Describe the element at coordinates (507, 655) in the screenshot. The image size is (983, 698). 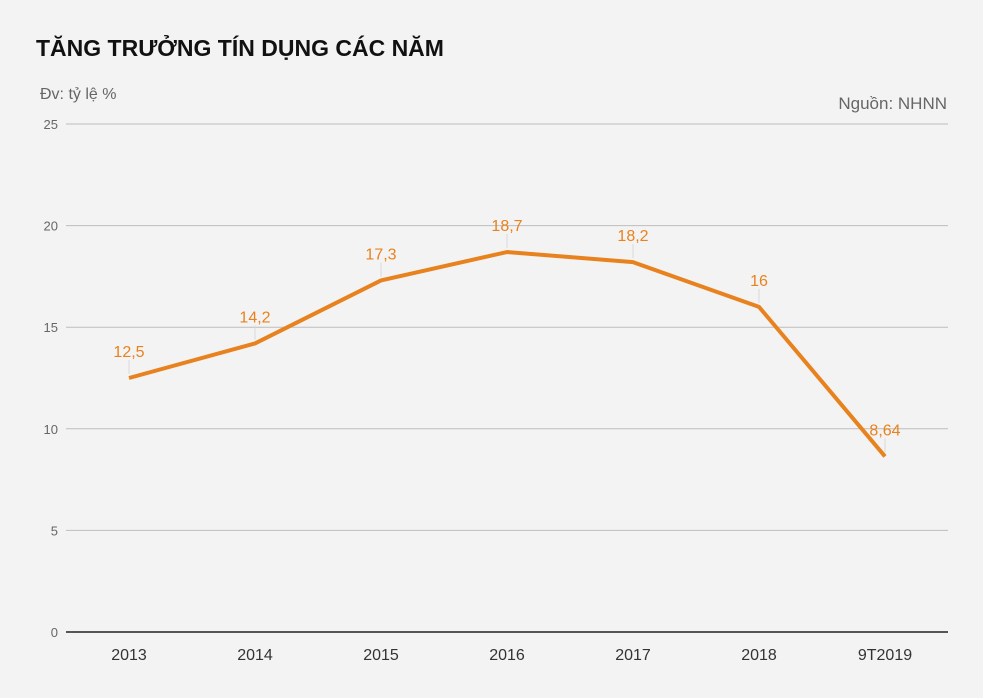
I see `x-tick-label: 2016` at that location.